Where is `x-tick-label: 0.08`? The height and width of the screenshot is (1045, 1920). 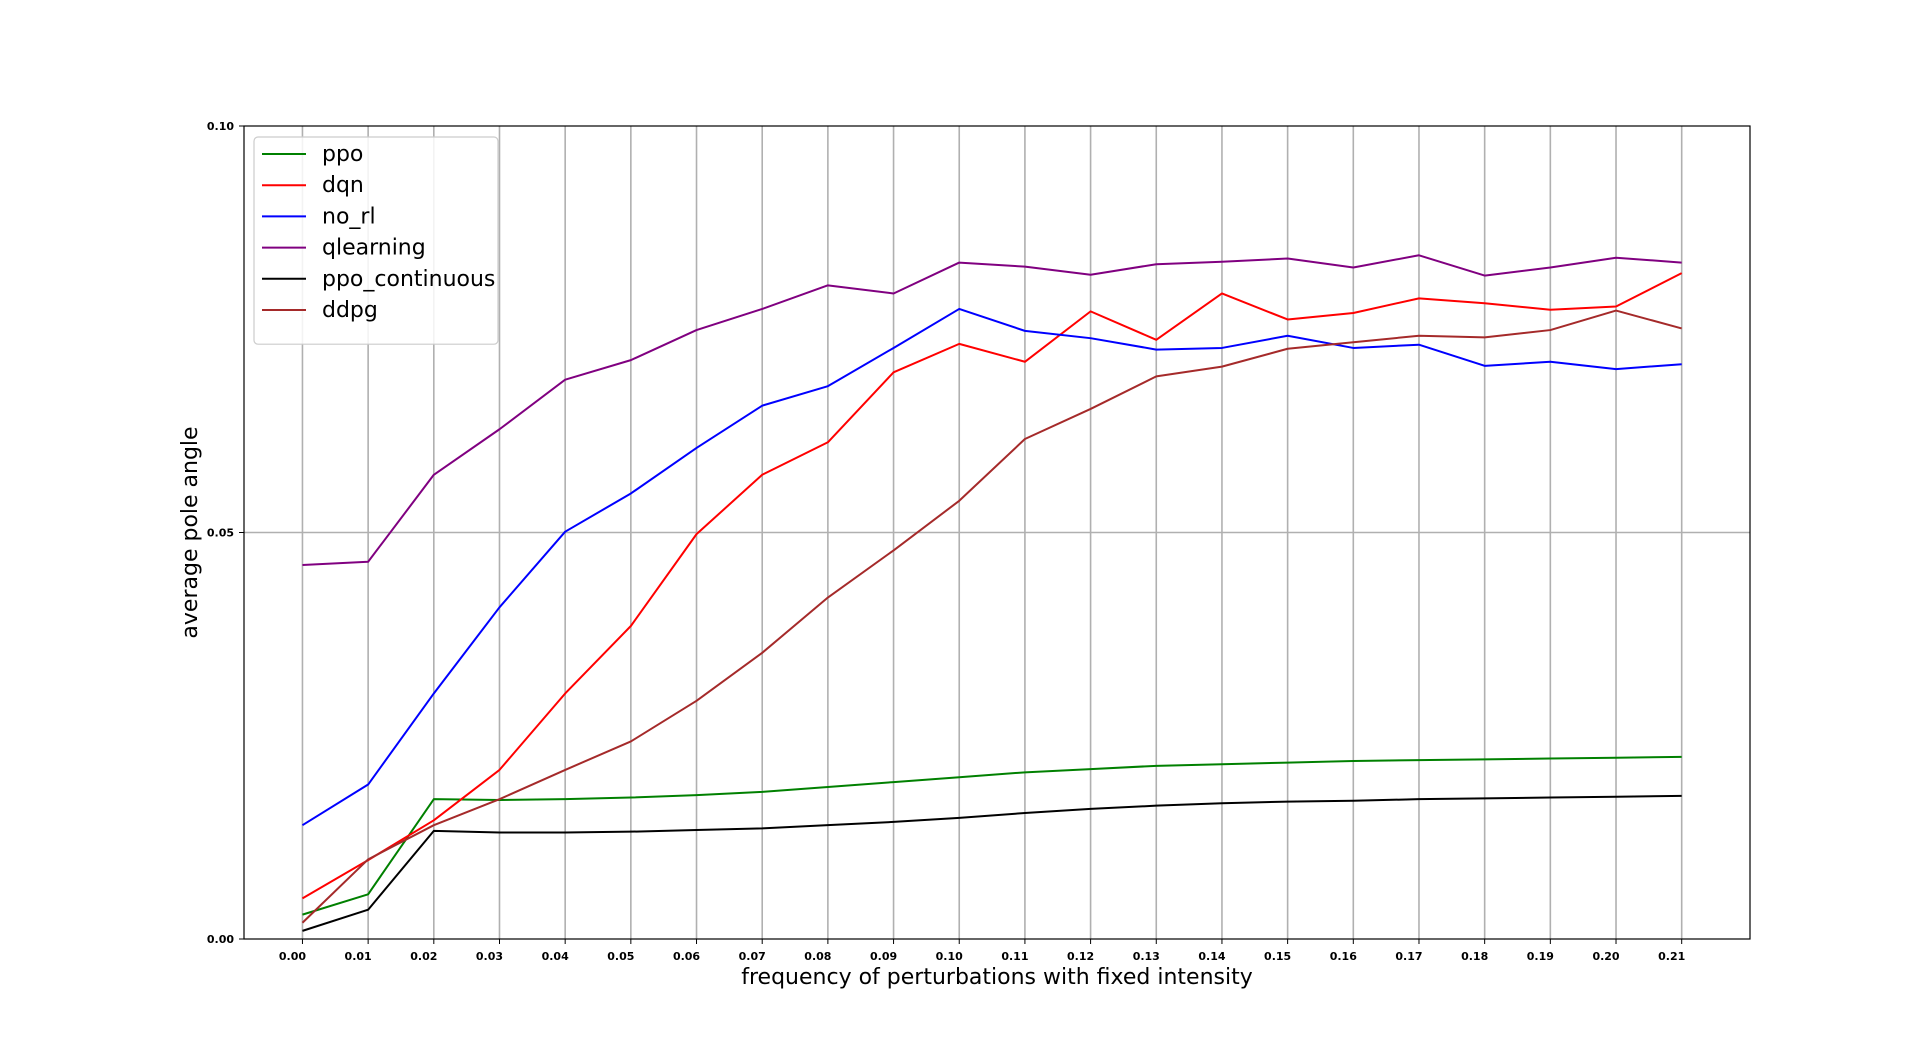
x-tick-label: 0.08 is located at coordinates (817, 956).